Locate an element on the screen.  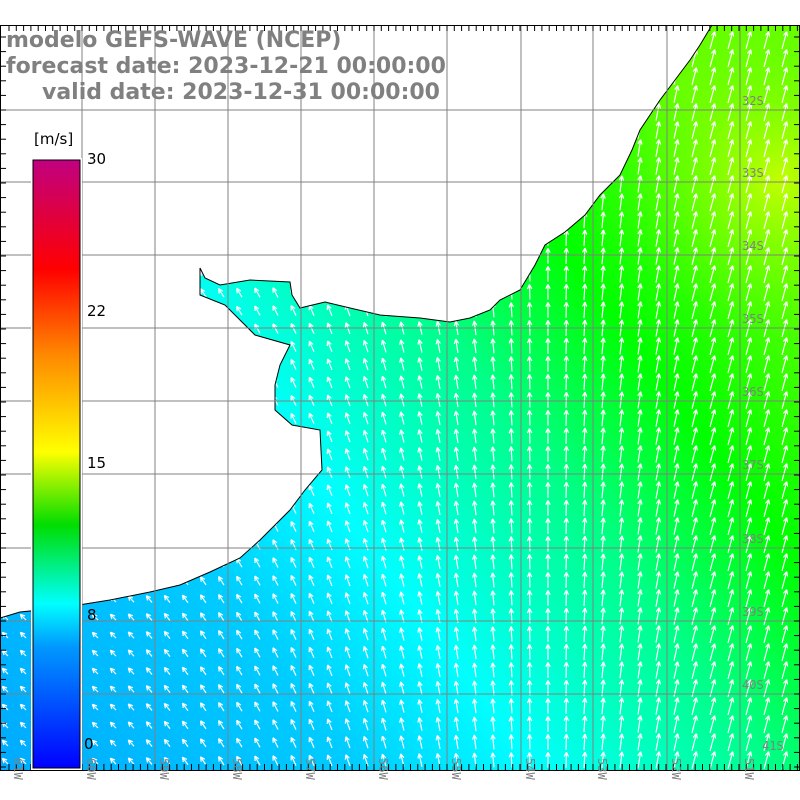
latitude-labels: 32S 33S 34S 35S 36S 37S 38S 39S 40S 41S is located at coordinates (763, 423).